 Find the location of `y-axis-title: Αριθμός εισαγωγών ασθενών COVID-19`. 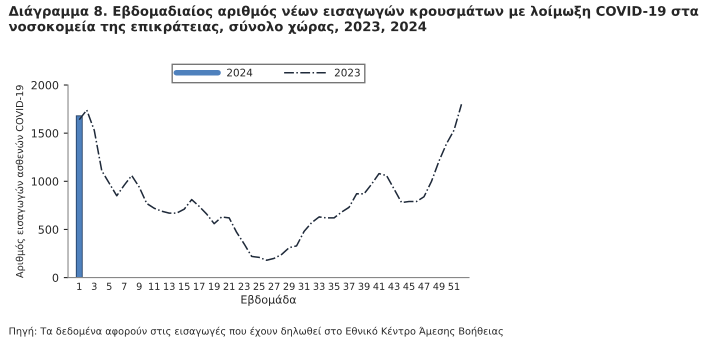

y-axis-title: Αριθμός εισαγωγών ασθενών COVID-19 is located at coordinates (20, 181).